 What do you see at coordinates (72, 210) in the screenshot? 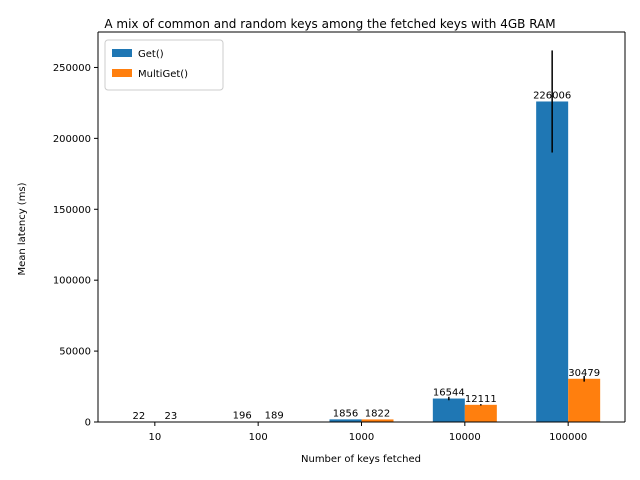
I see `y-tick-label: 150000` at bounding box center [72, 210].